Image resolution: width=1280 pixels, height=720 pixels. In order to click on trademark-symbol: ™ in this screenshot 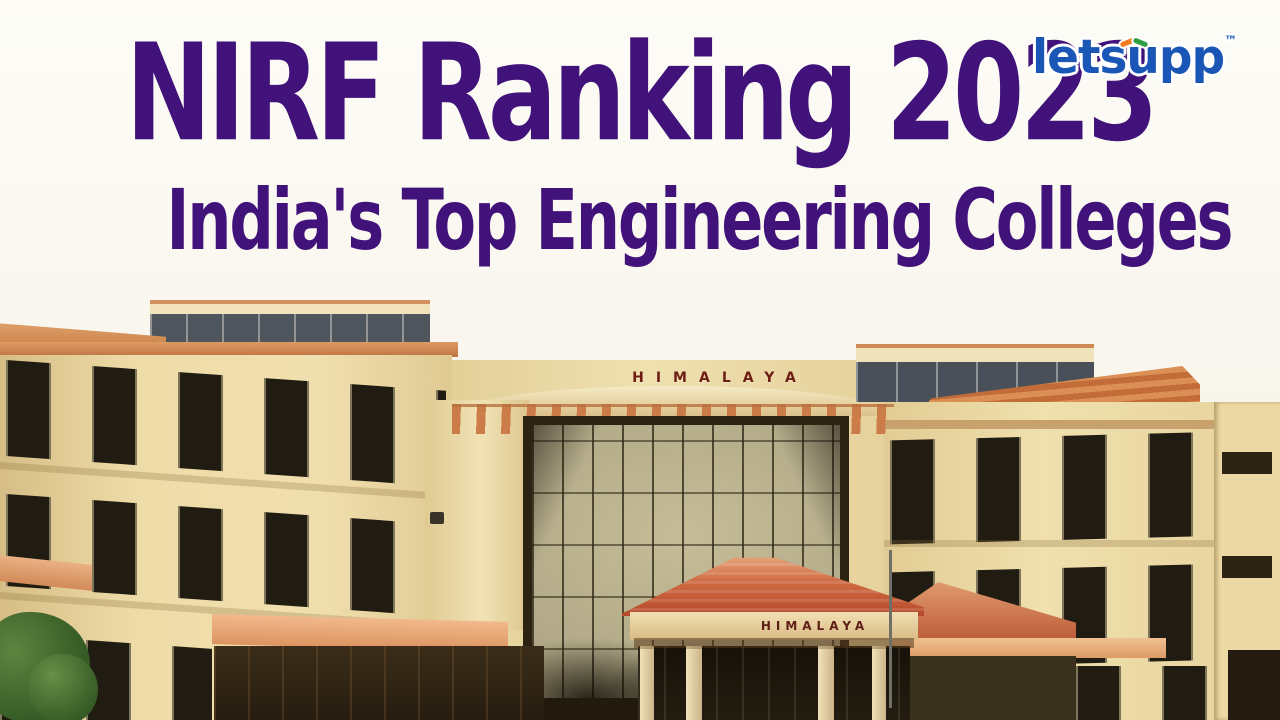, I will do `click(1231, 41)`.